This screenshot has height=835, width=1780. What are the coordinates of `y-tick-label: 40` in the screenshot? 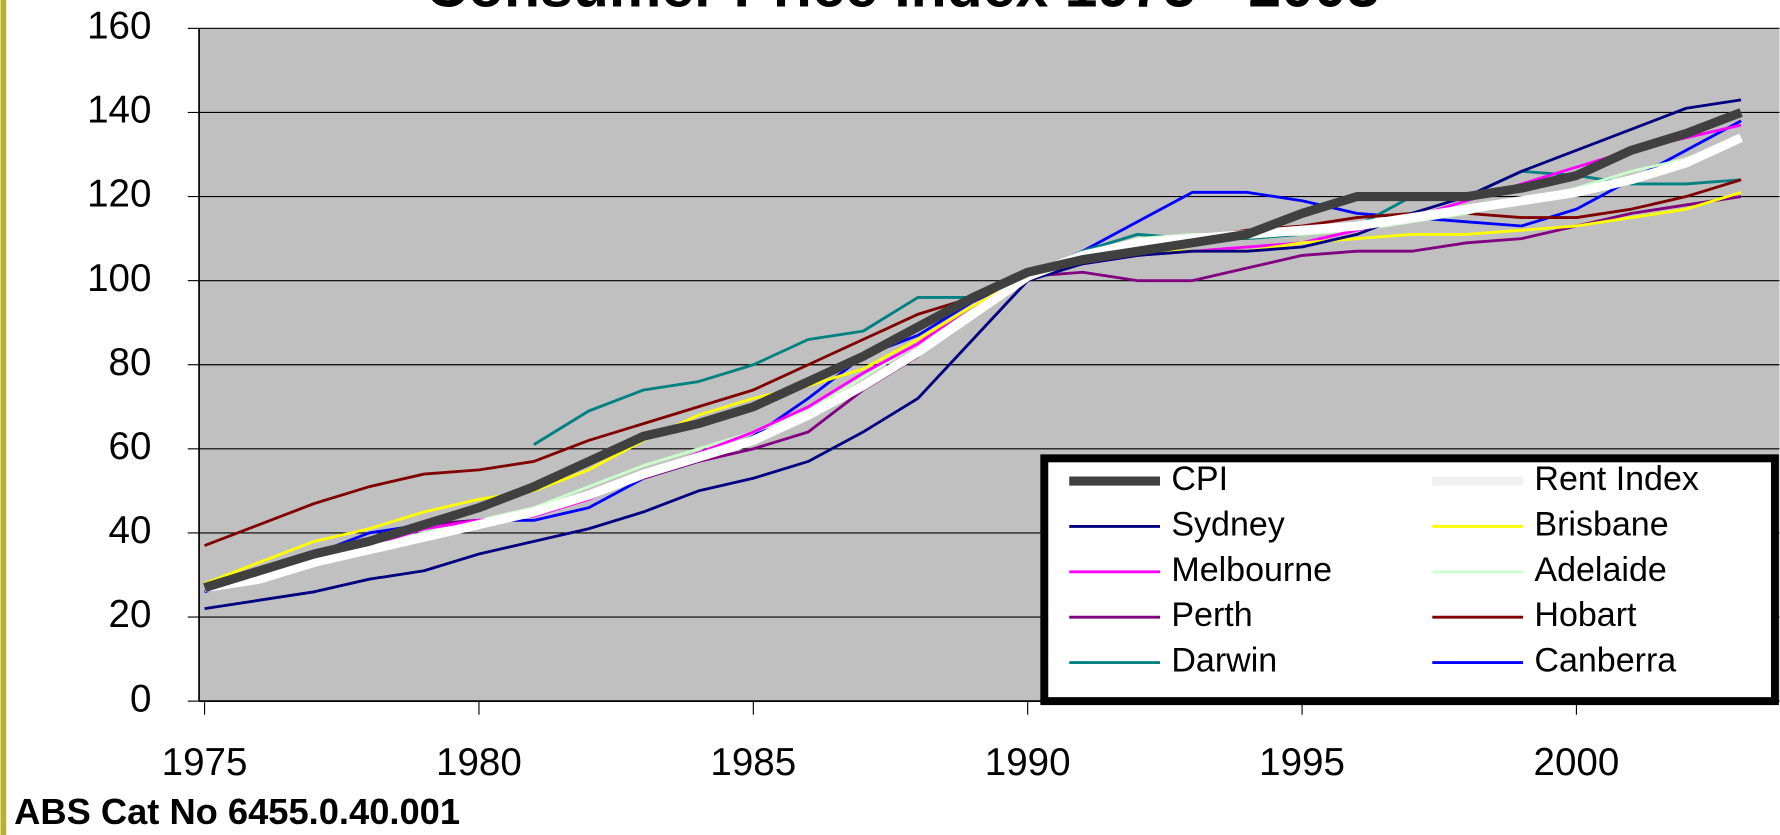 It's located at (130, 530).